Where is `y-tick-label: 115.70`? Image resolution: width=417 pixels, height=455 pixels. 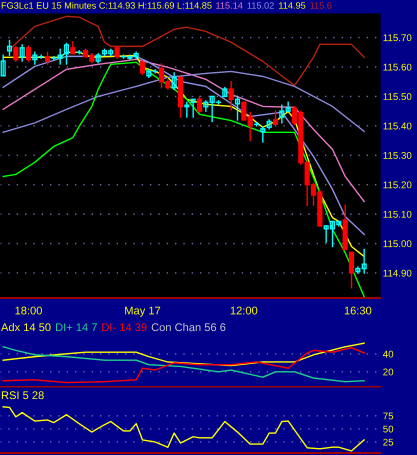 y-tick-label: 115.70 is located at coordinates (398, 38).